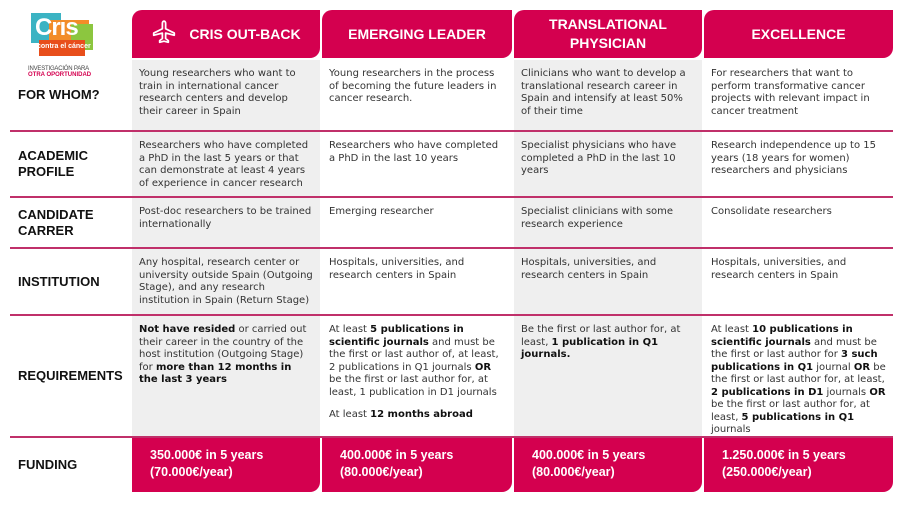  Describe the element at coordinates (64, 46) in the screenshot. I see `logo-sub: contra el cáncer` at that location.